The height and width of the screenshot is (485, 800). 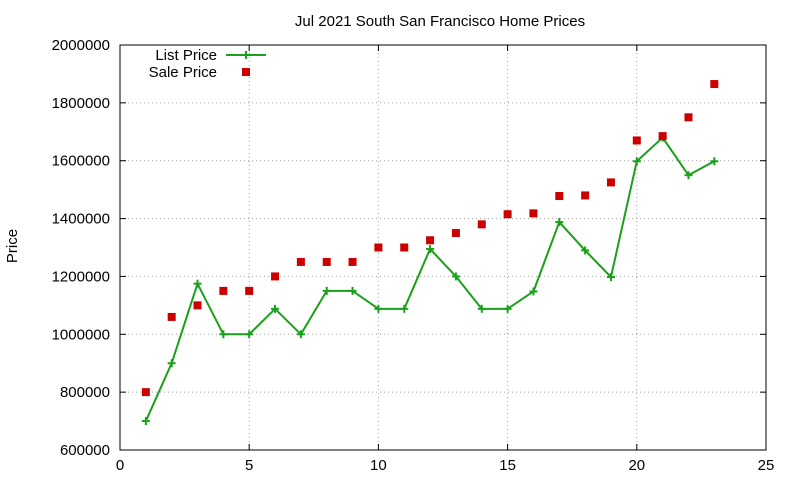 I want to click on x-tick-label: 20, so click(x=636, y=465).